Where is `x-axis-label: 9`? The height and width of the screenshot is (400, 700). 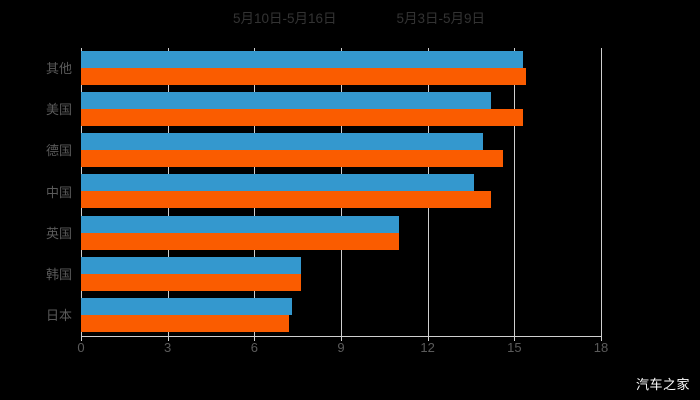 x-axis-label: 9 is located at coordinates (341, 347).